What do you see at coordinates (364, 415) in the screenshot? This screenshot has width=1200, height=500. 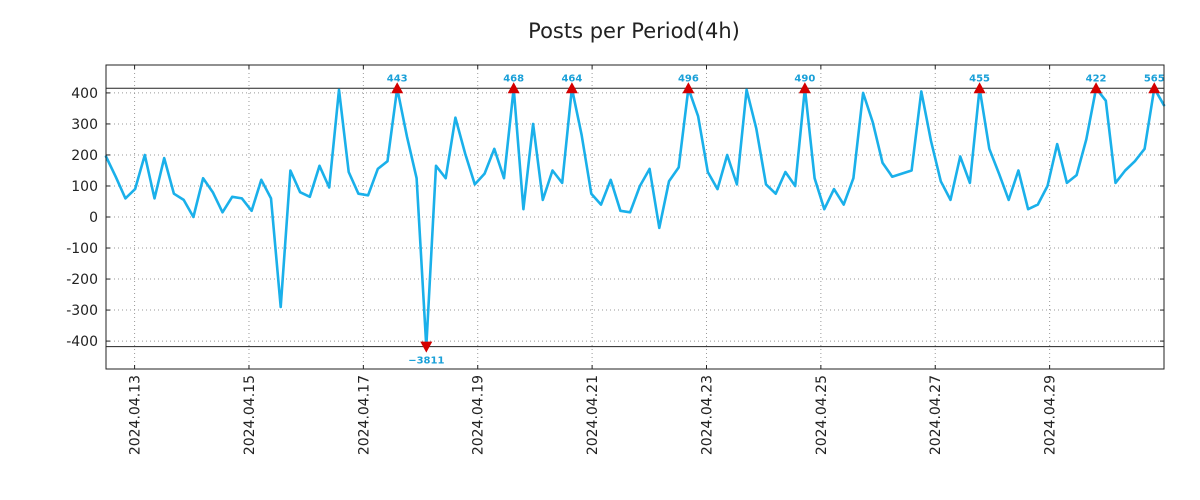 I see `x-tick-label: 2024.04.17` at bounding box center [364, 415].